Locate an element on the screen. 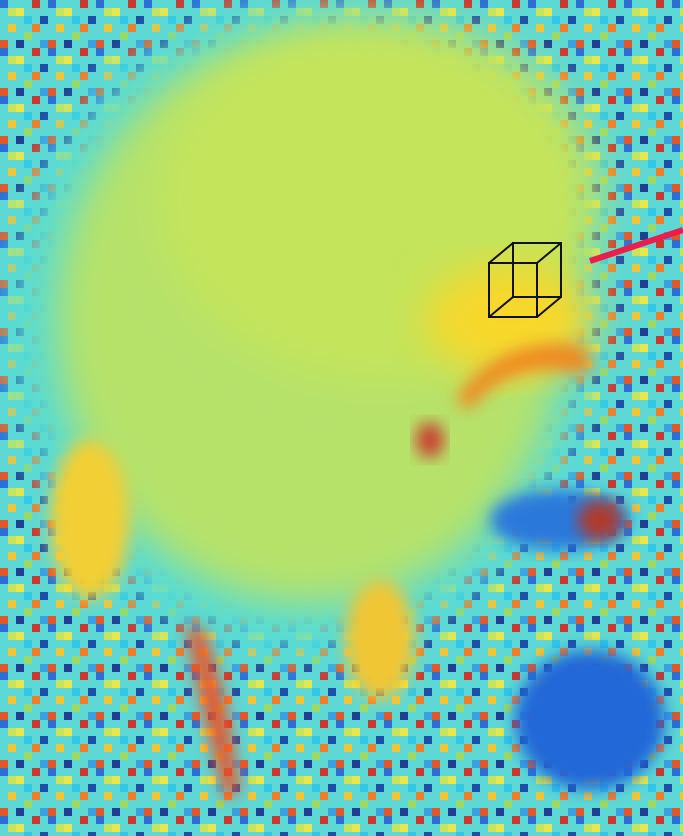 The width and height of the screenshot is (683, 836). yellow-left is located at coordinates (90, 520).